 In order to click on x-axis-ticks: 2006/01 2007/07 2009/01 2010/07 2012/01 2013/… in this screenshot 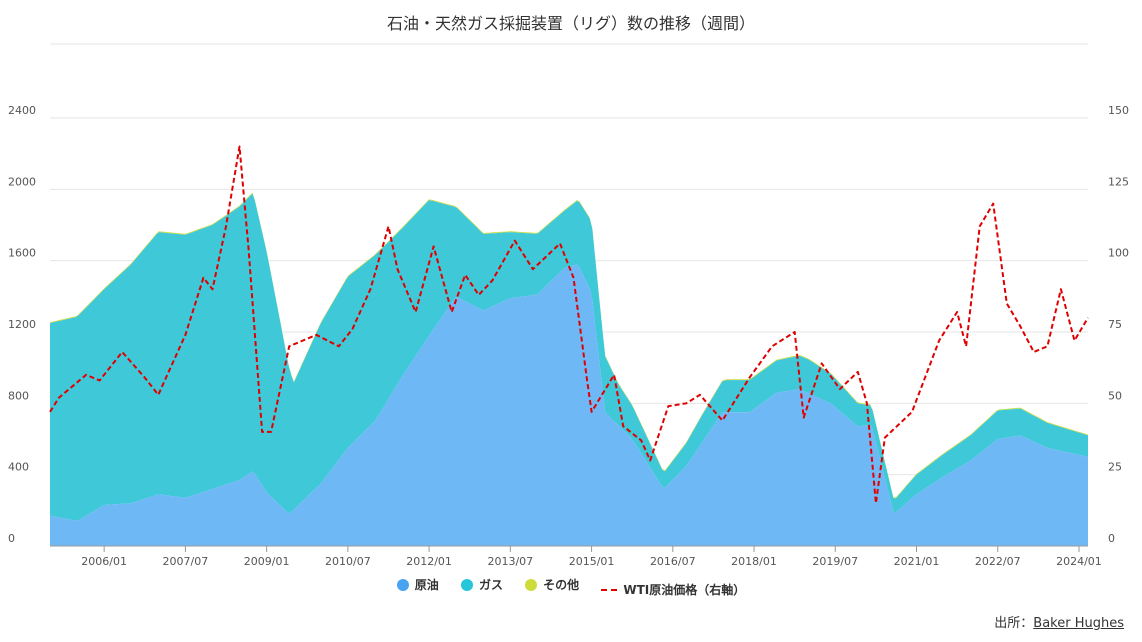, I will do `click(576, 556)`.